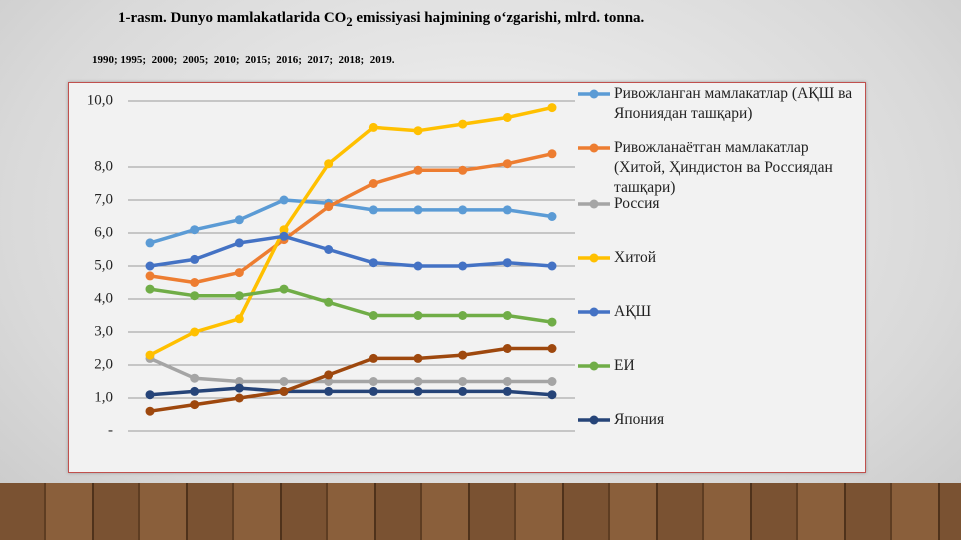 Image resolution: width=961 pixels, height=540 pixels. Describe the element at coordinates (624, 365) in the screenshot. I see `legend-label: ЕИ` at that location.